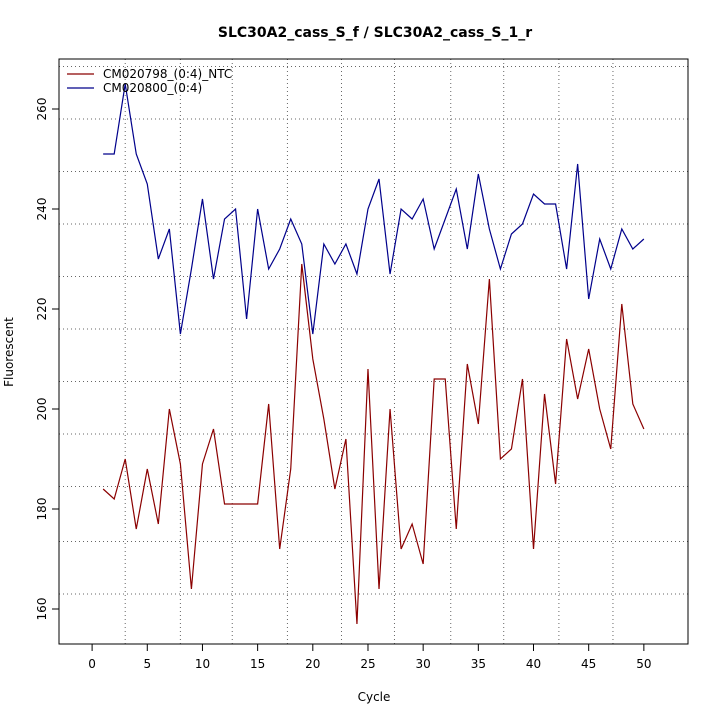  What do you see at coordinates (9, 352) in the screenshot?
I see `y-axis-label: Fluorescent` at bounding box center [9, 352].